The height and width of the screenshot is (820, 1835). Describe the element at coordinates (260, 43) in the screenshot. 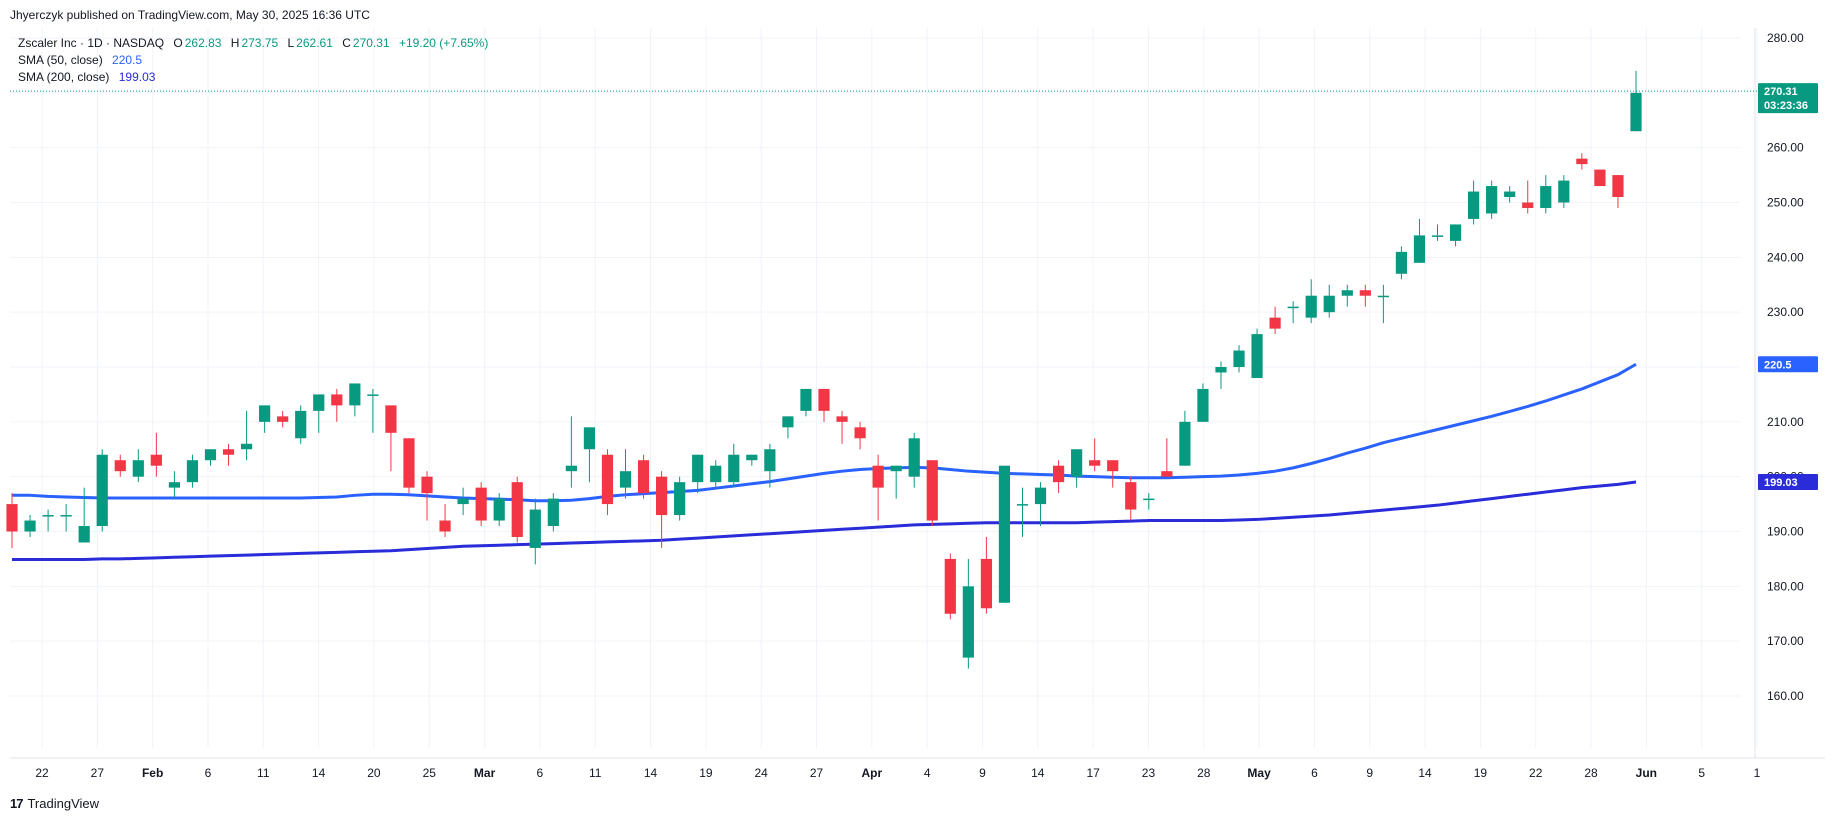

I see `high-value: 273.75` at that location.